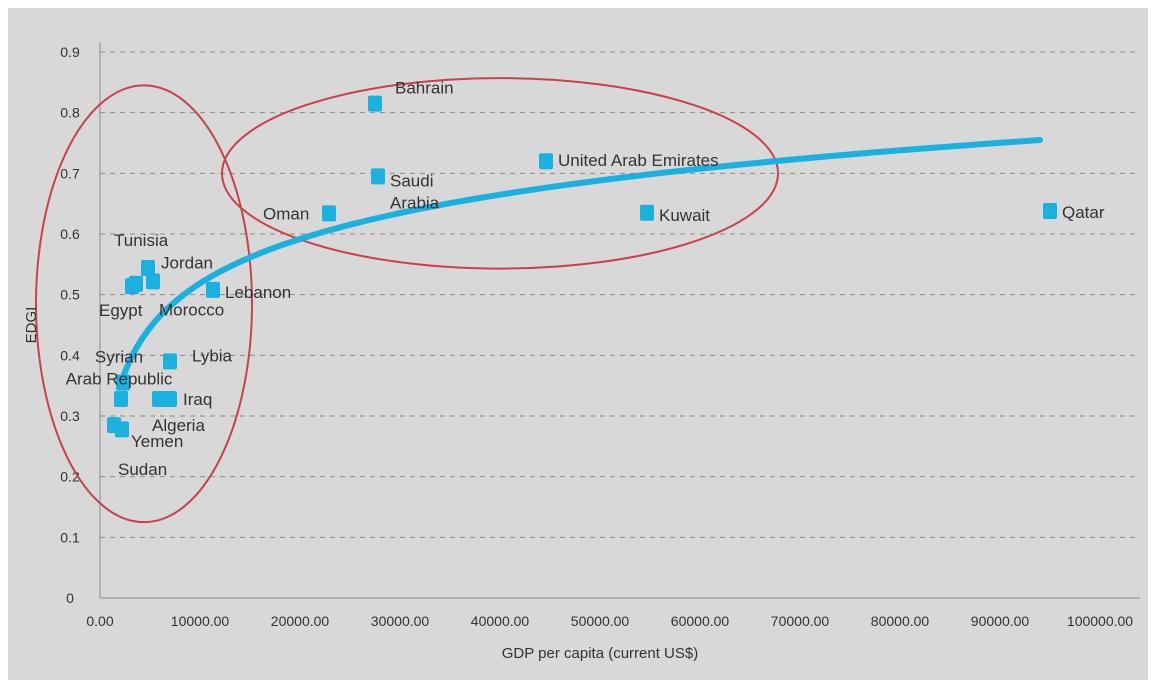  Describe the element at coordinates (415, 191) in the screenshot. I see `point-label: Saudi Arabia` at that location.